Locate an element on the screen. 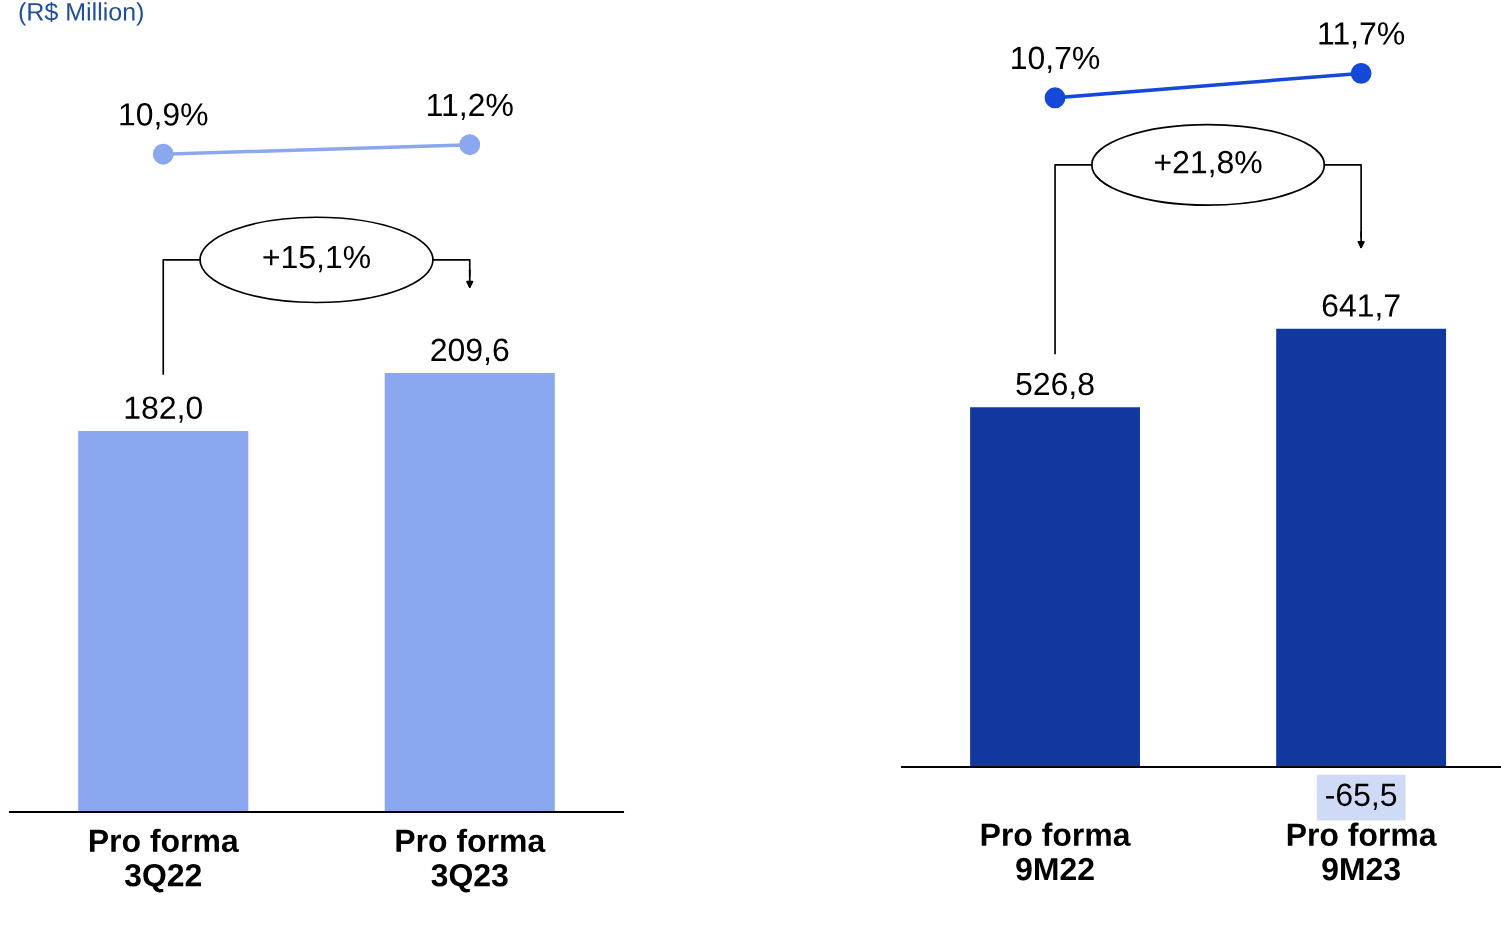  data-label: 10,9% is located at coordinates (164, 116).